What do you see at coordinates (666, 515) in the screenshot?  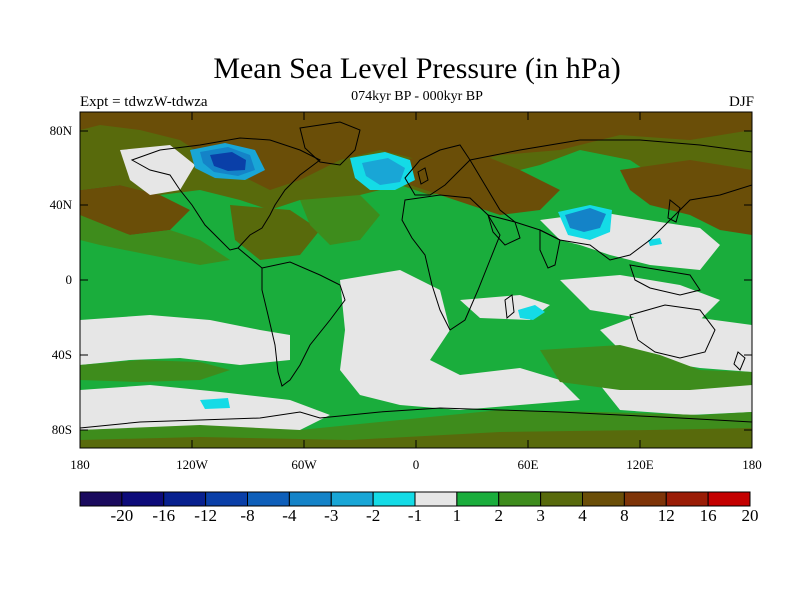 I see `colorbar-tick-label: 12` at bounding box center [666, 515].